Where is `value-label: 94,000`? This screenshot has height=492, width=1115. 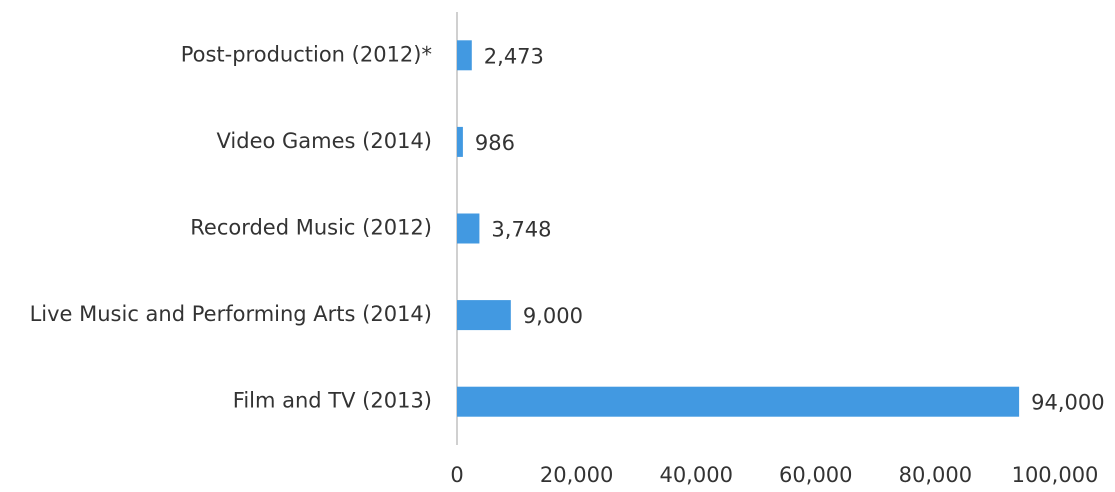 value-label: 94,000 is located at coordinates (1067, 403).